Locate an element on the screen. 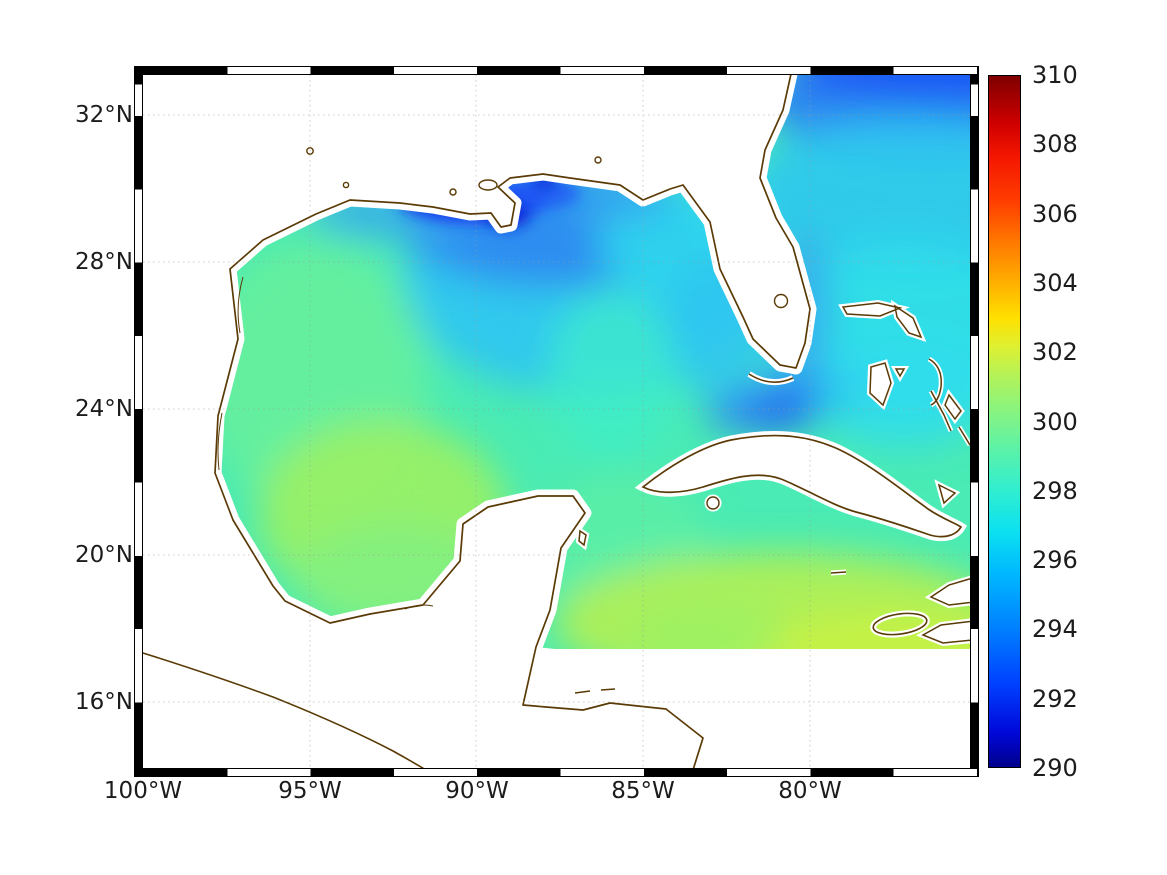  lon-tick-label: 95°W is located at coordinates (310, 791).